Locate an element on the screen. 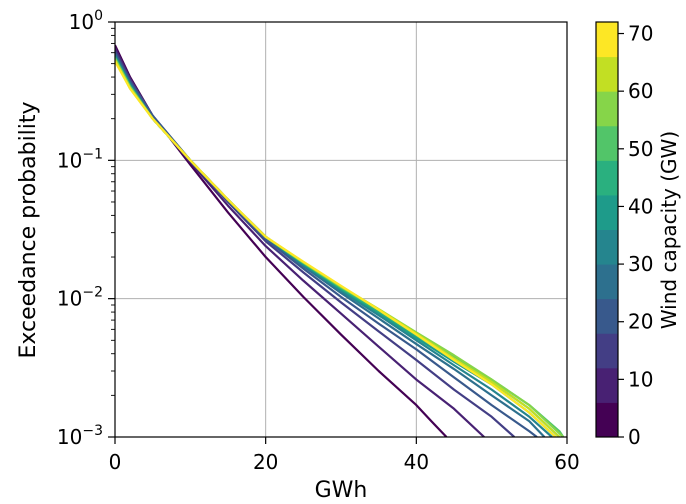  y-tick-label: 10⁻¹ is located at coordinates (80, 159).